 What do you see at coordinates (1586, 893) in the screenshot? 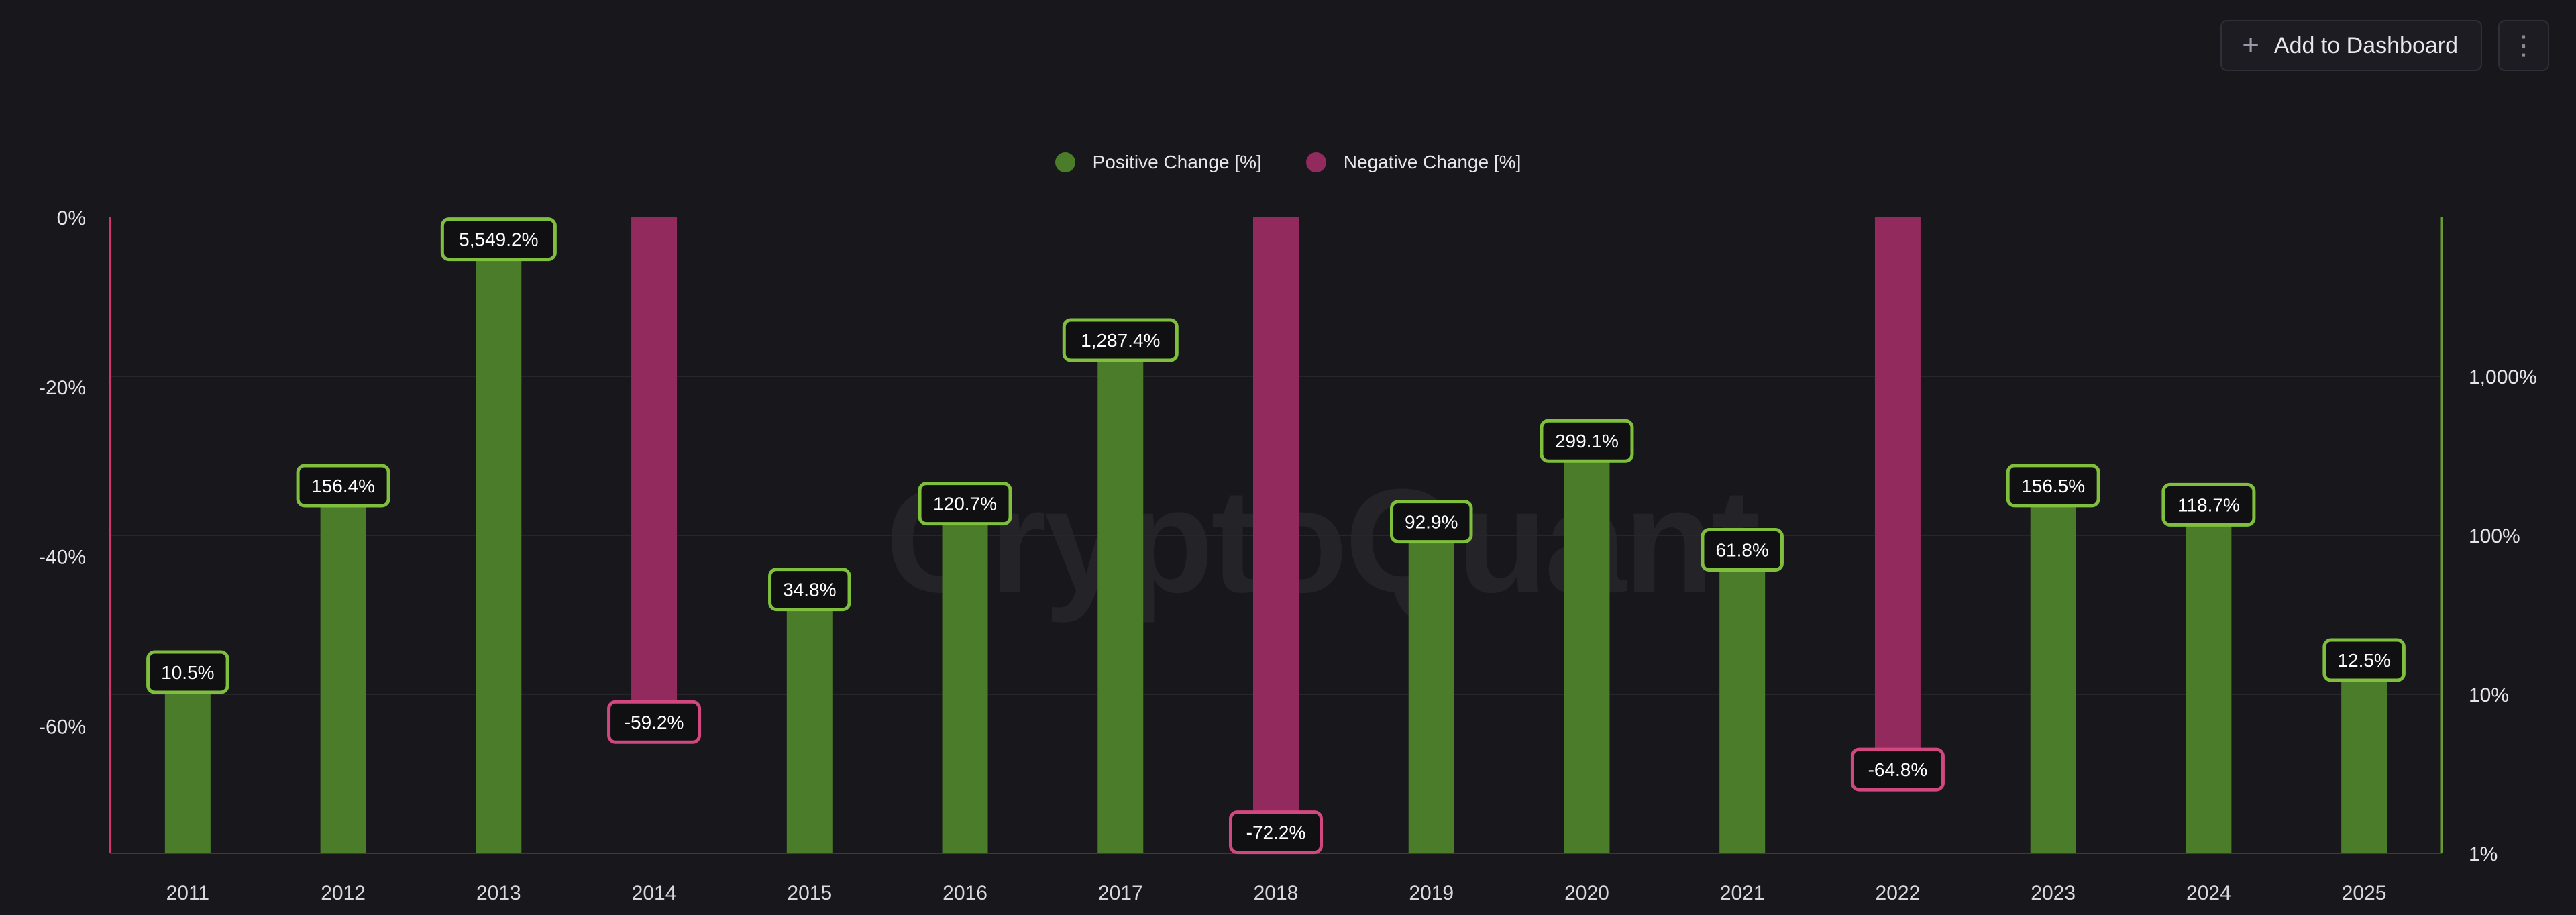
I see `x-axis-tick-label: 2020` at bounding box center [1586, 893].